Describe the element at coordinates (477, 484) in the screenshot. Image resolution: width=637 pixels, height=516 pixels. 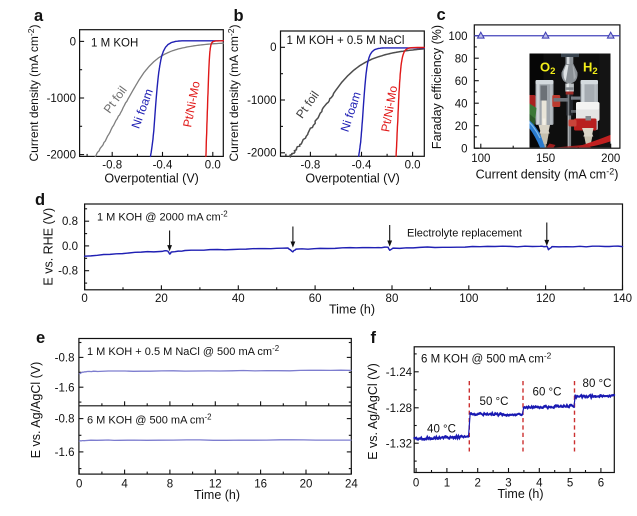
I see `svg-text: 2` at that location.